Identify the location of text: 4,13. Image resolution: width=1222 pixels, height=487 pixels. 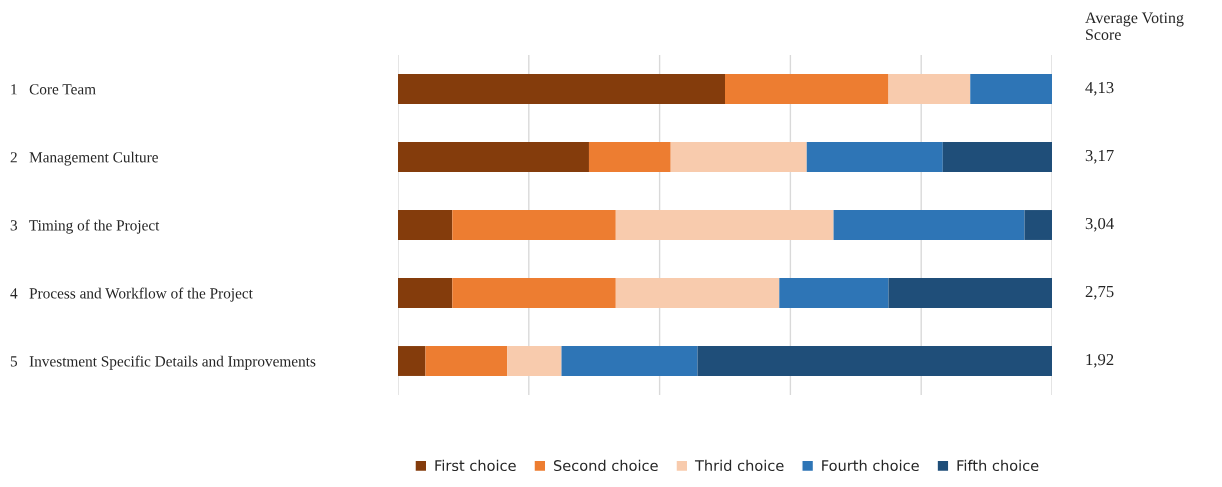
(1099, 88).